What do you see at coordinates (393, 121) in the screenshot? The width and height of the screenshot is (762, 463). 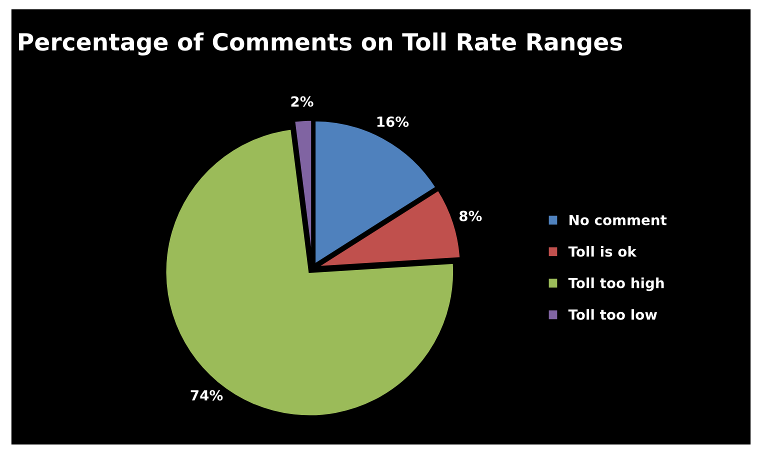 I see `data-label: 16%` at bounding box center [393, 121].